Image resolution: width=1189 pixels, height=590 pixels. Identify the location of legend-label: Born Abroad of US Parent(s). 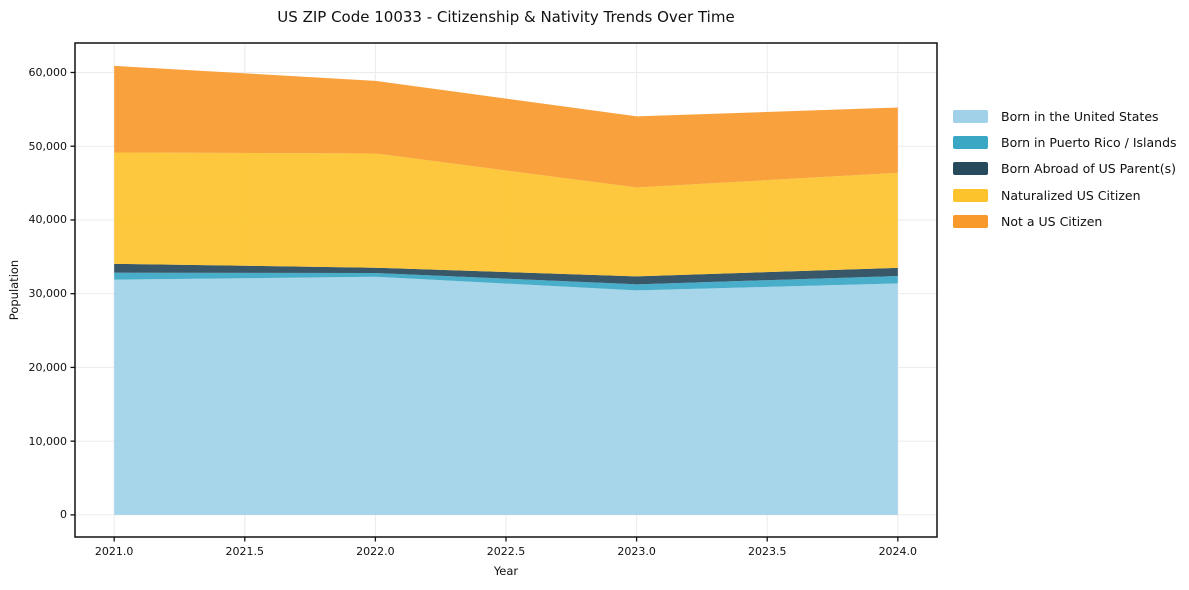
(1088, 169).